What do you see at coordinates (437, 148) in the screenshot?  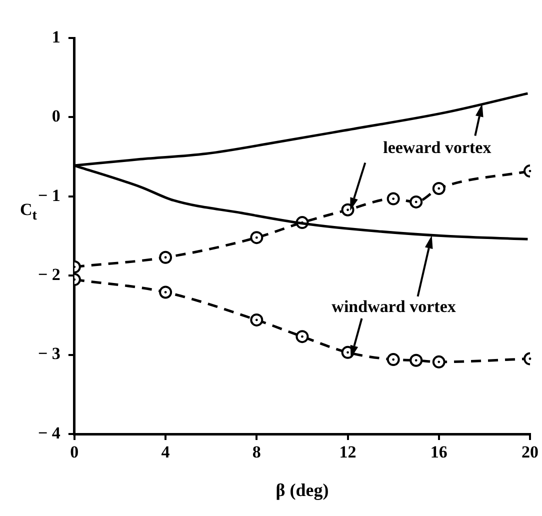 I see `annotation: leeward vortex` at bounding box center [437, 148].